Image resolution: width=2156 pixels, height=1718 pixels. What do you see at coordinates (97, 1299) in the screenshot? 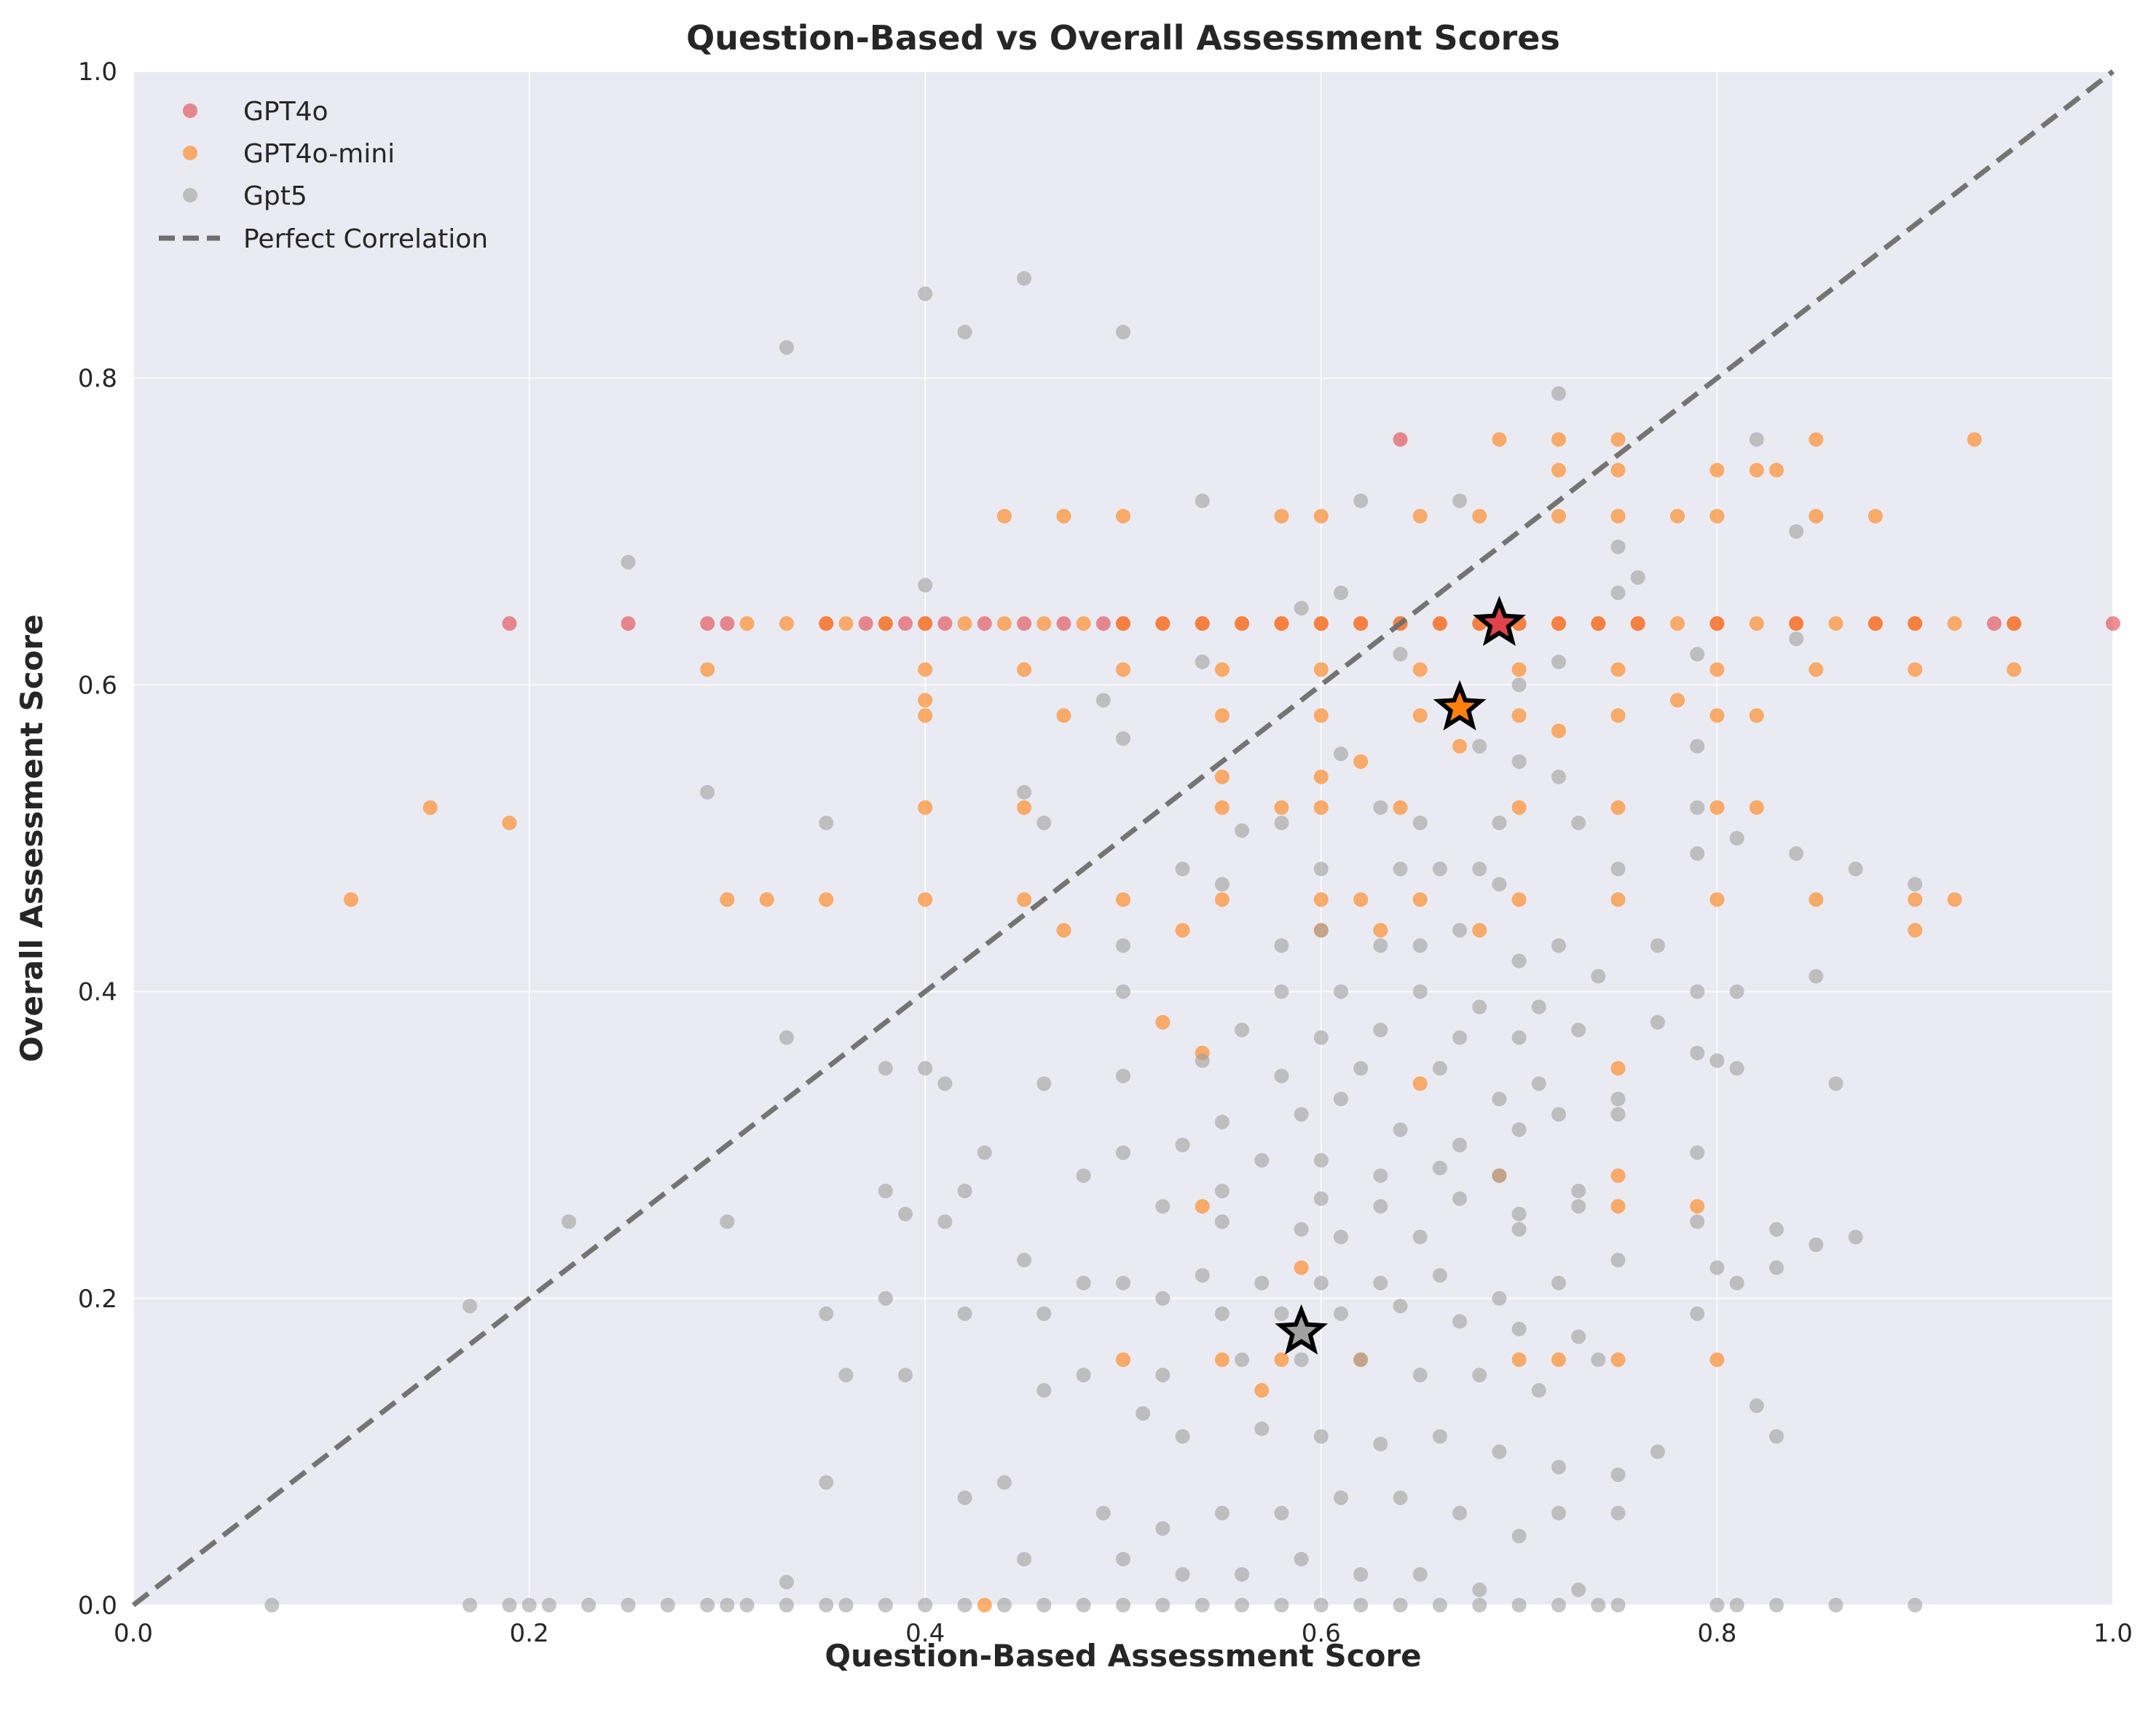
I see `y-tick-label: 0.2` at bounding box center [97, 1299].